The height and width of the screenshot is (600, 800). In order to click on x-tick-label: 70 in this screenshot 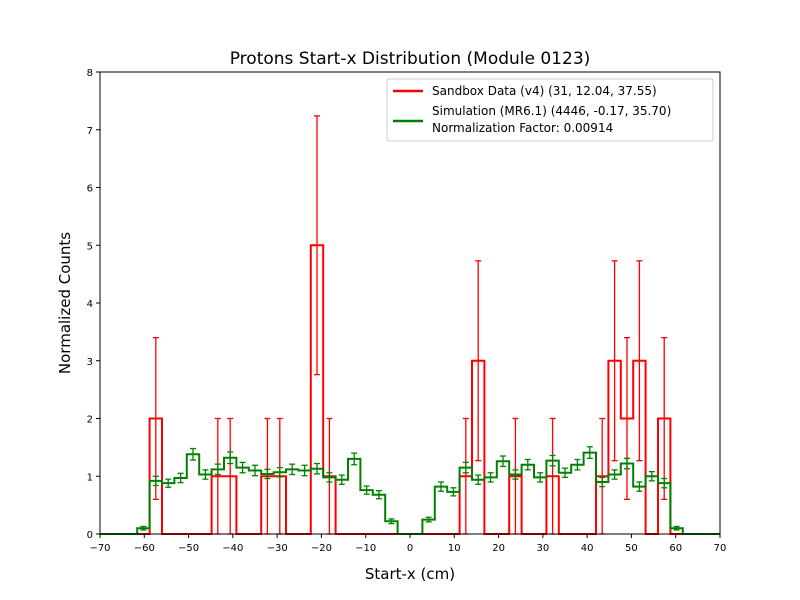, I will do `click(720, 548)`.